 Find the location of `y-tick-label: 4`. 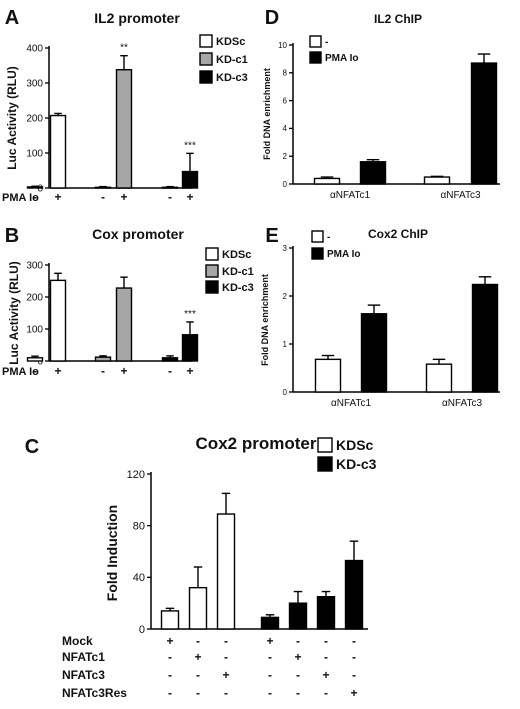

y-tick-label: 4 is located at coordinates (285, 128).